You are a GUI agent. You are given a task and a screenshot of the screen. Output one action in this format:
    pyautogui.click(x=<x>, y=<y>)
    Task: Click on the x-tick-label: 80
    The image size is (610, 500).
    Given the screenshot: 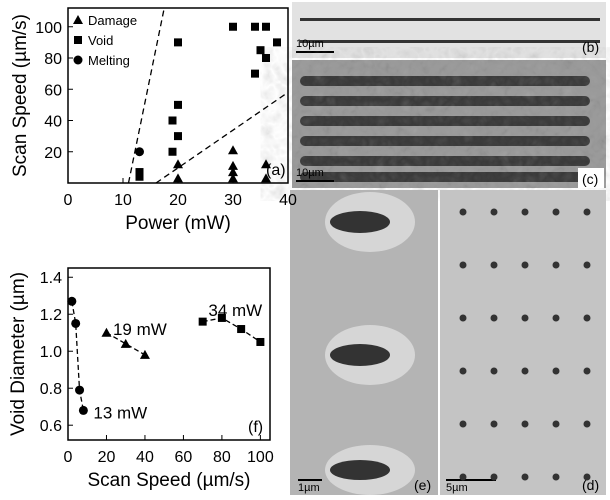 What is the action you would take?
    pyautogui.click(x=222, y=457)
    